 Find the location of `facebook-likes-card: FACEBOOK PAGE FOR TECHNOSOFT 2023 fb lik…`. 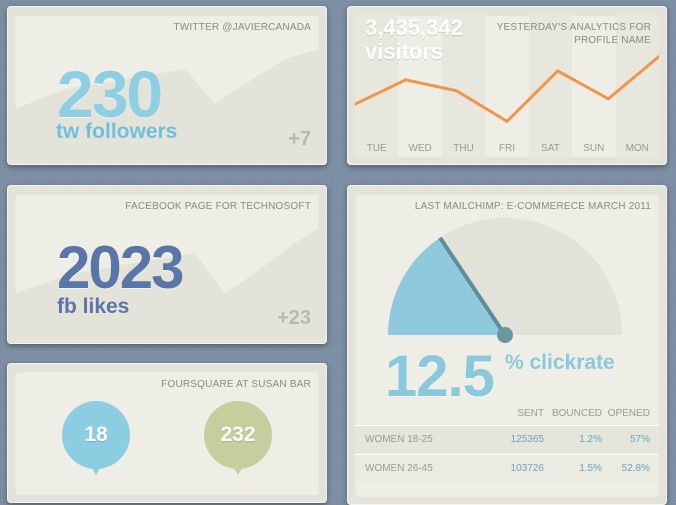

facebook-likes-card: FACEBOOK PAGE FOR TECHNOSOFT 2023 fb lik… is located at coordinates (167, 264).